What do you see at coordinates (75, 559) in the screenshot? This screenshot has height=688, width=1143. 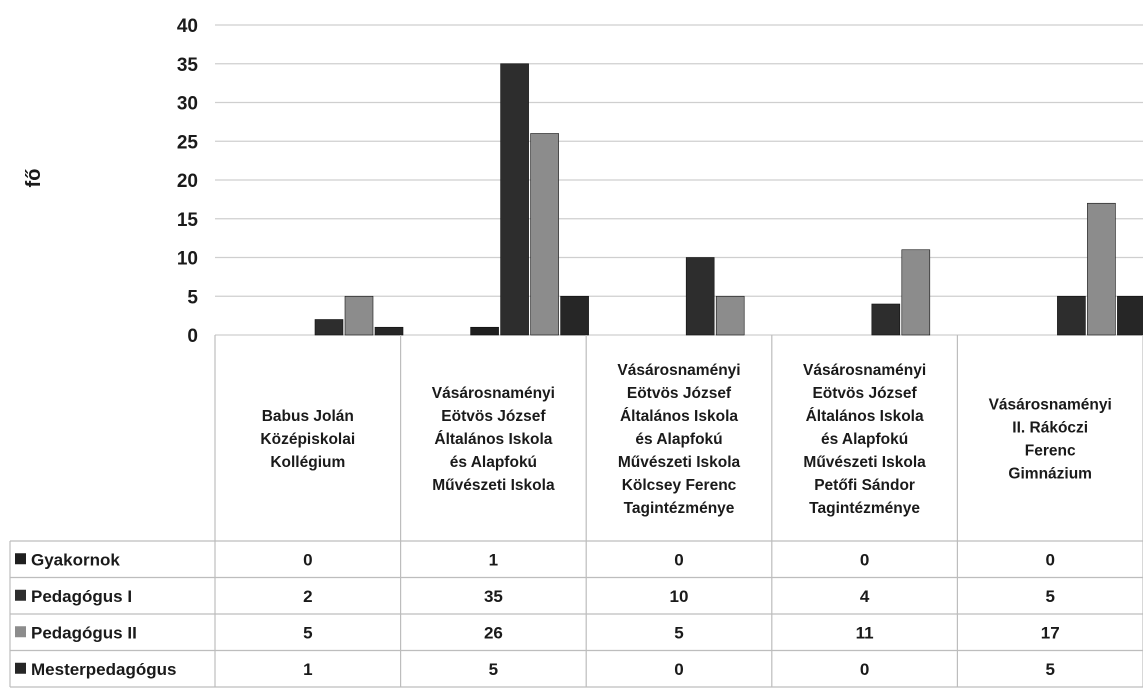 I see `legend-label: Gyakornok` at bounding box center [75, 559].